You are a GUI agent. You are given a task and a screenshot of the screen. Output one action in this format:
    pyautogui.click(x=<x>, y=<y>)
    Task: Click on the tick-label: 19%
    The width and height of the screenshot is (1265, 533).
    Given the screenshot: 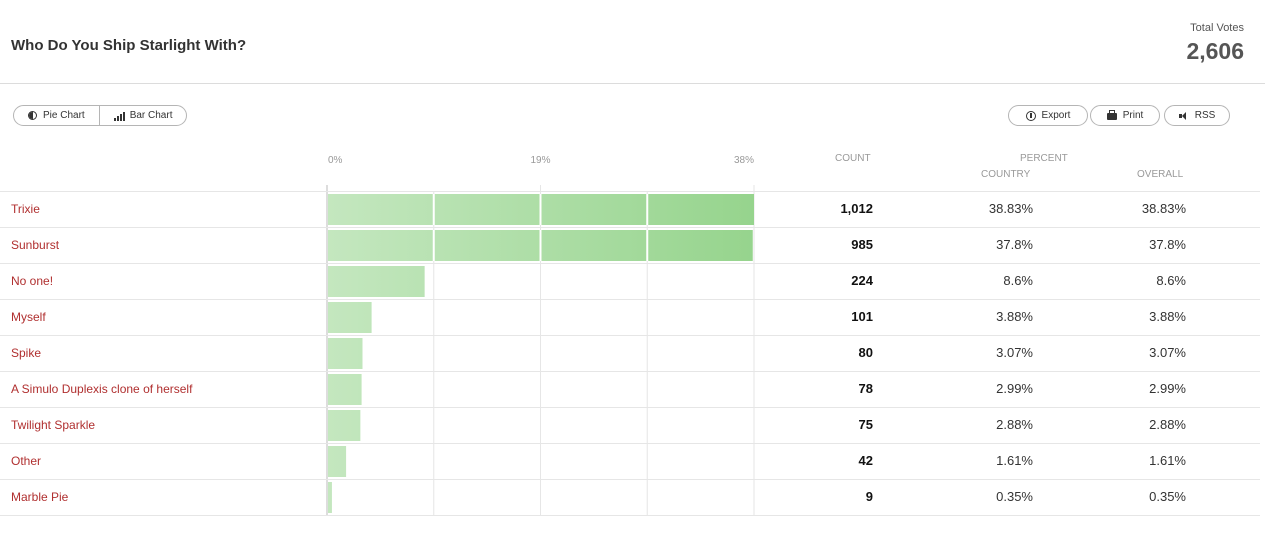 What is the action you would take?
    pyautogui.click(x=540, y=160)
    